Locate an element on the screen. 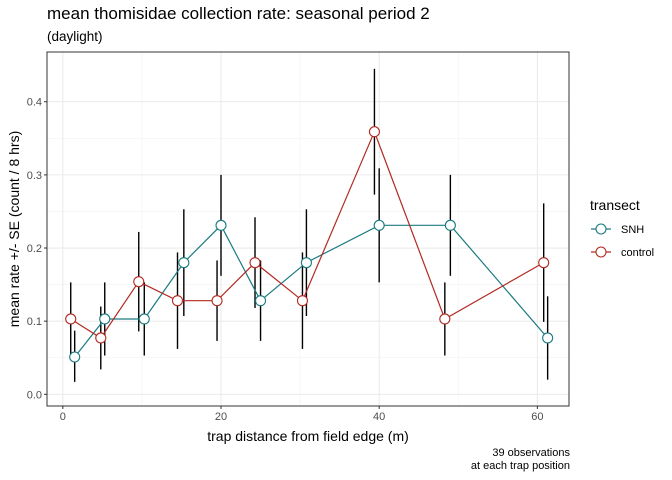 Image resolution: width=672 pixels, height=480 pixels. x-tick-label: 0 is located at coordinates (63, 417).